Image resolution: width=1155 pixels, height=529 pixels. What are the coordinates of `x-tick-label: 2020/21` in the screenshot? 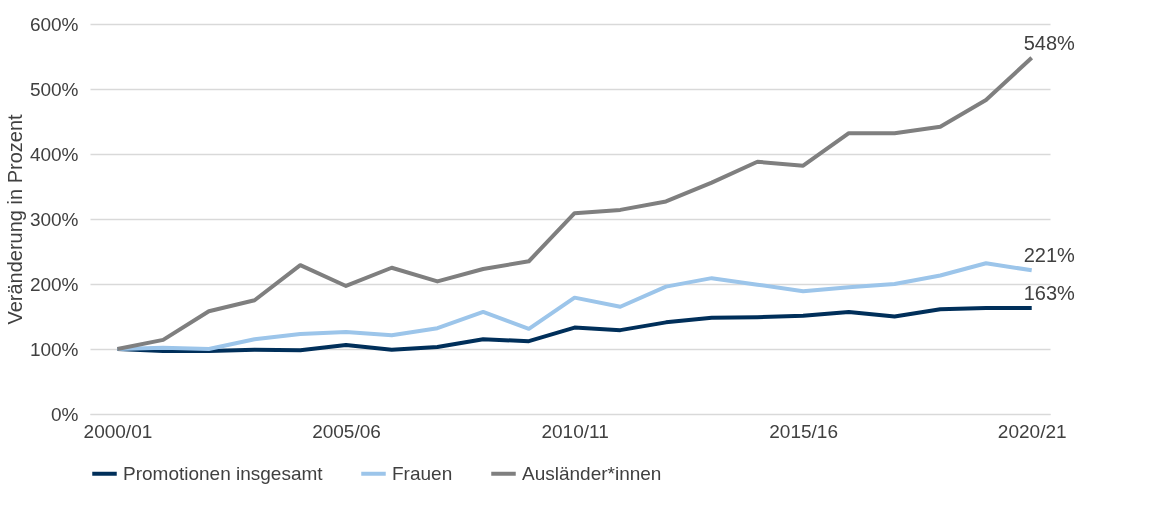 It's located at (1032, 431).